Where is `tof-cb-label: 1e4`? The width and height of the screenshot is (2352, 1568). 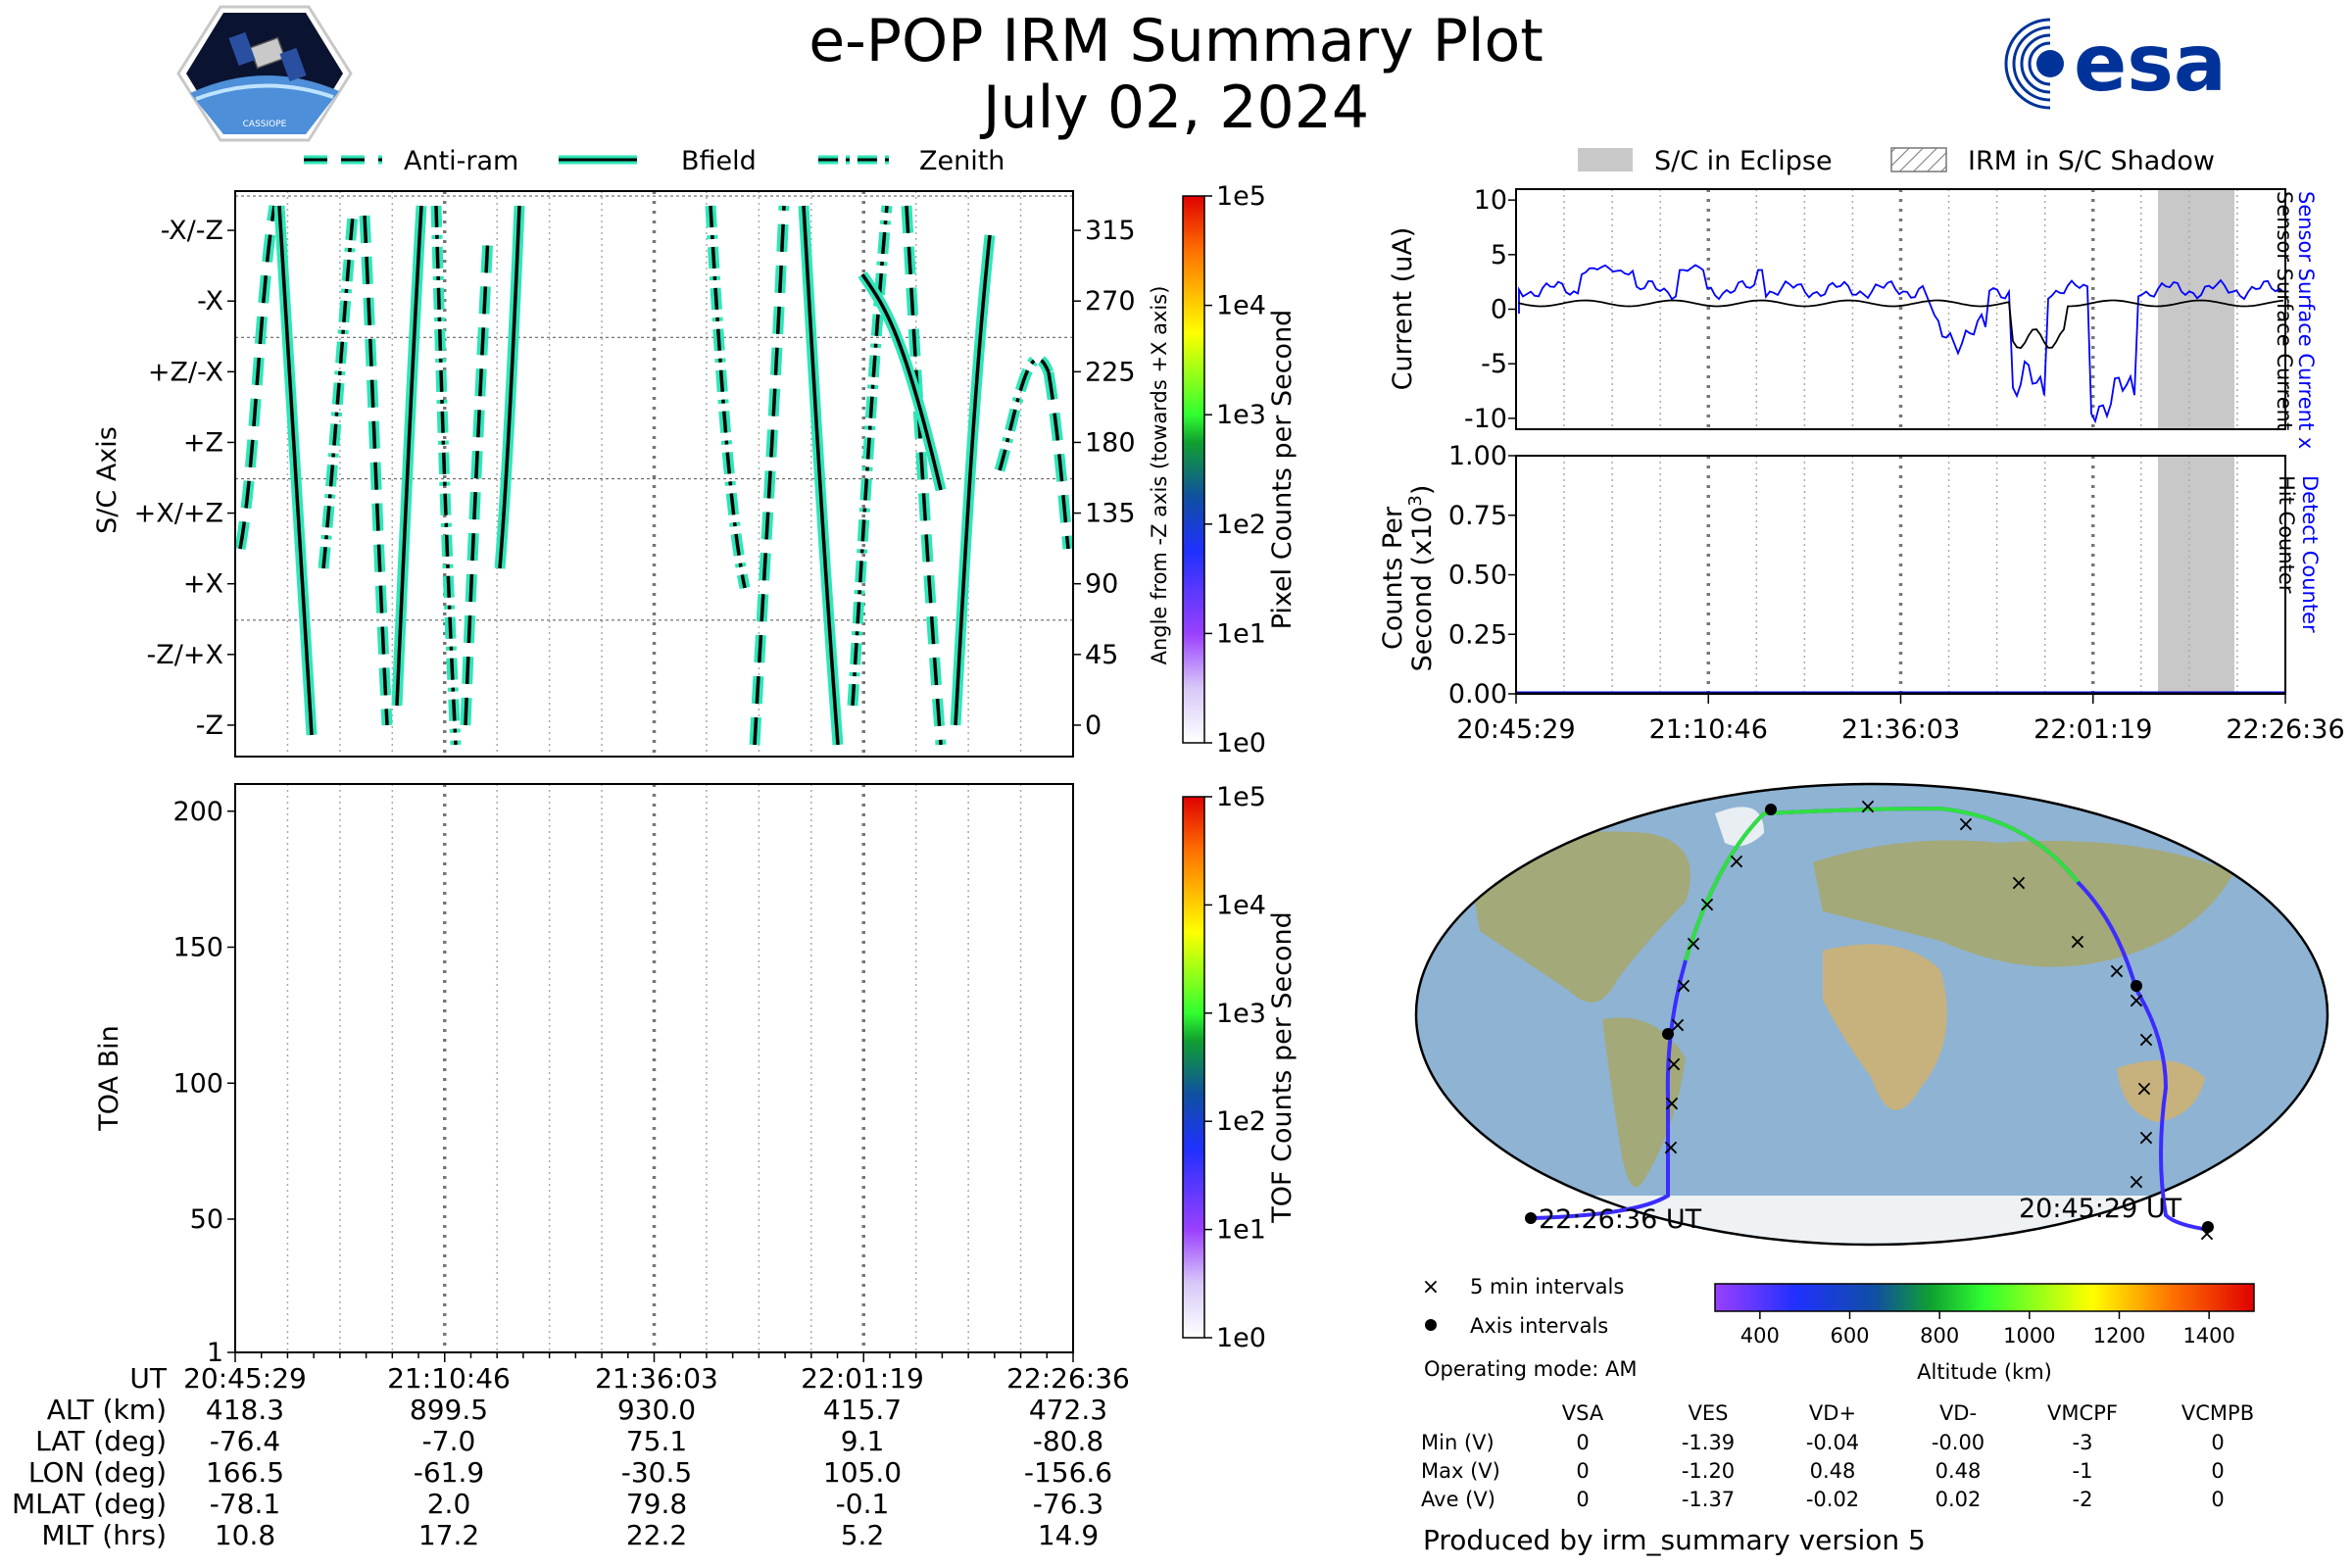
tof-cb-label: 1e4 is located at coordinates (1241, 905).